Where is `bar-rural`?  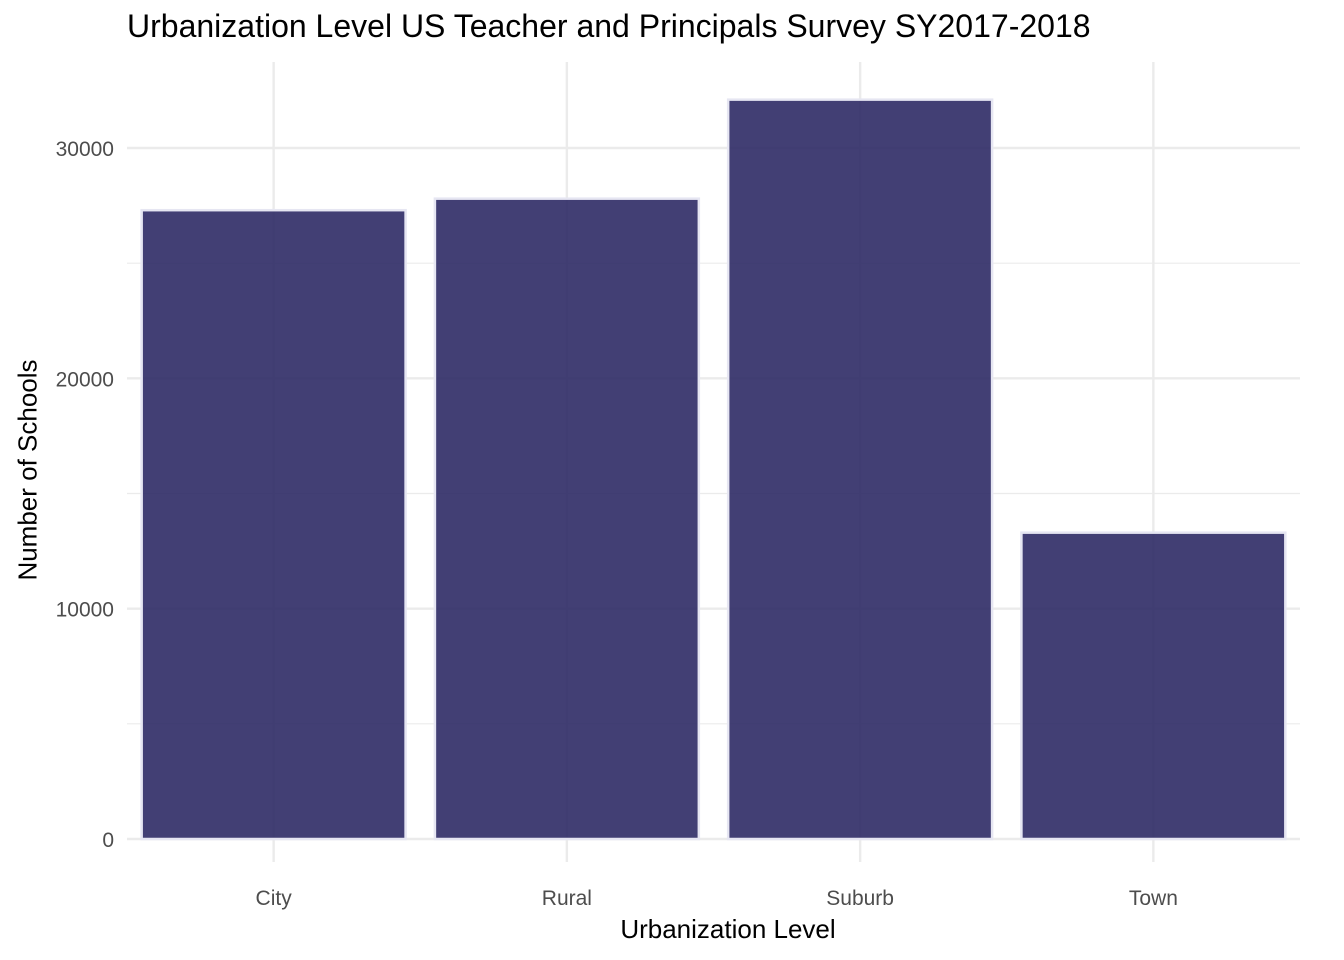 bar-rural is located at coordinates (567, 519).